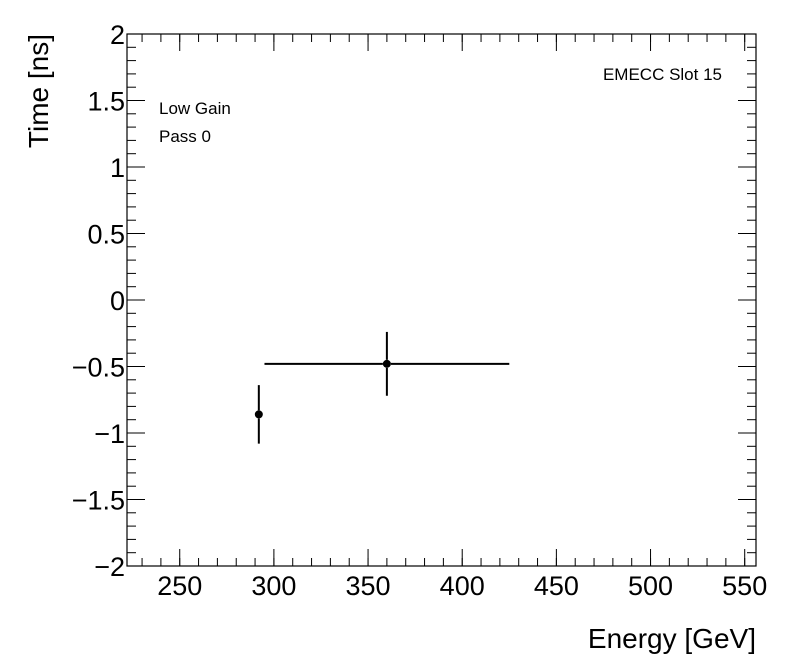 This screenshot has height=672, width=796. What do you see at coordinates (109, 567) in the screenshot?
I see `y-tick-label: −2` at bounding box center [109, 567].